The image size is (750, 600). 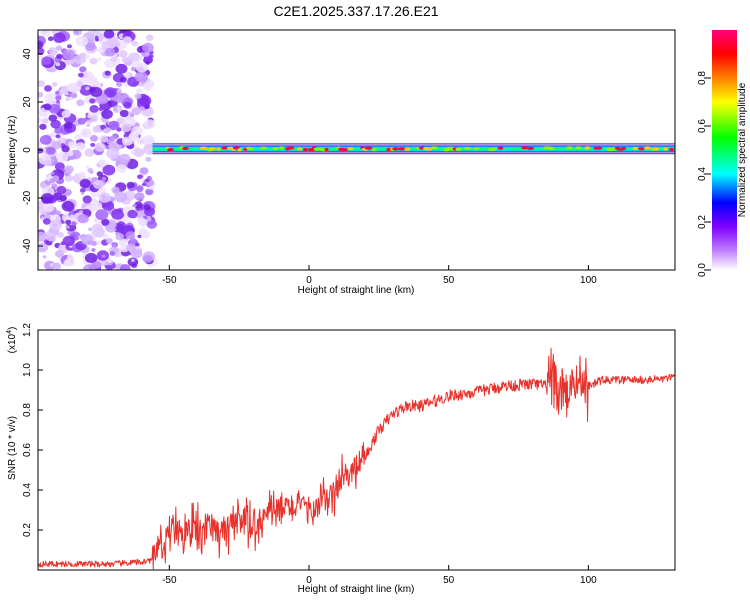 I want to click on y-tick-label: -20, so click(x=27, y=197).